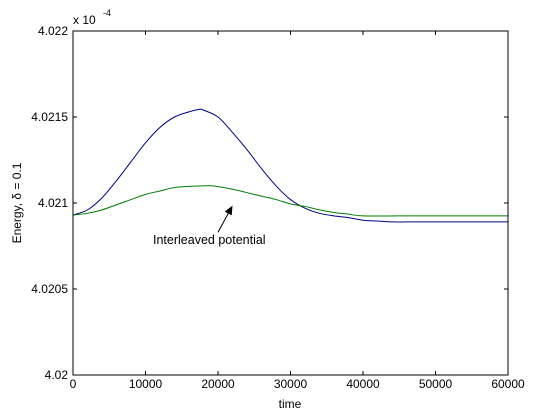 This screenshot has width=560, height=420. Describe the element at coordinates (49, 289) in the screenshot. I see `y-tick-label: 4.0205` at that location.